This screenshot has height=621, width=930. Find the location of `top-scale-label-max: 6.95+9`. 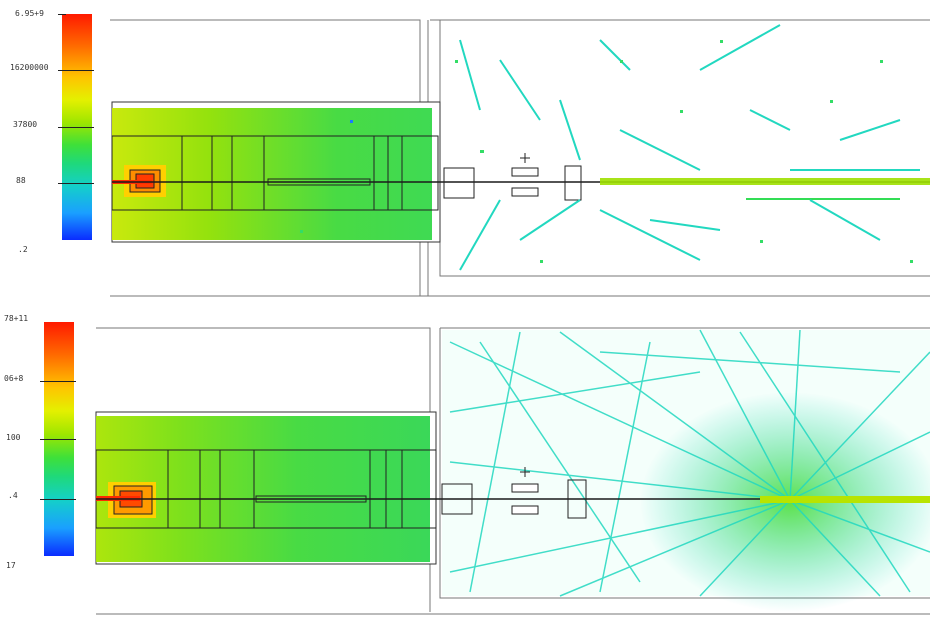

top-scale-label-max: 6.95+9 is located at coordinates (29, 13).